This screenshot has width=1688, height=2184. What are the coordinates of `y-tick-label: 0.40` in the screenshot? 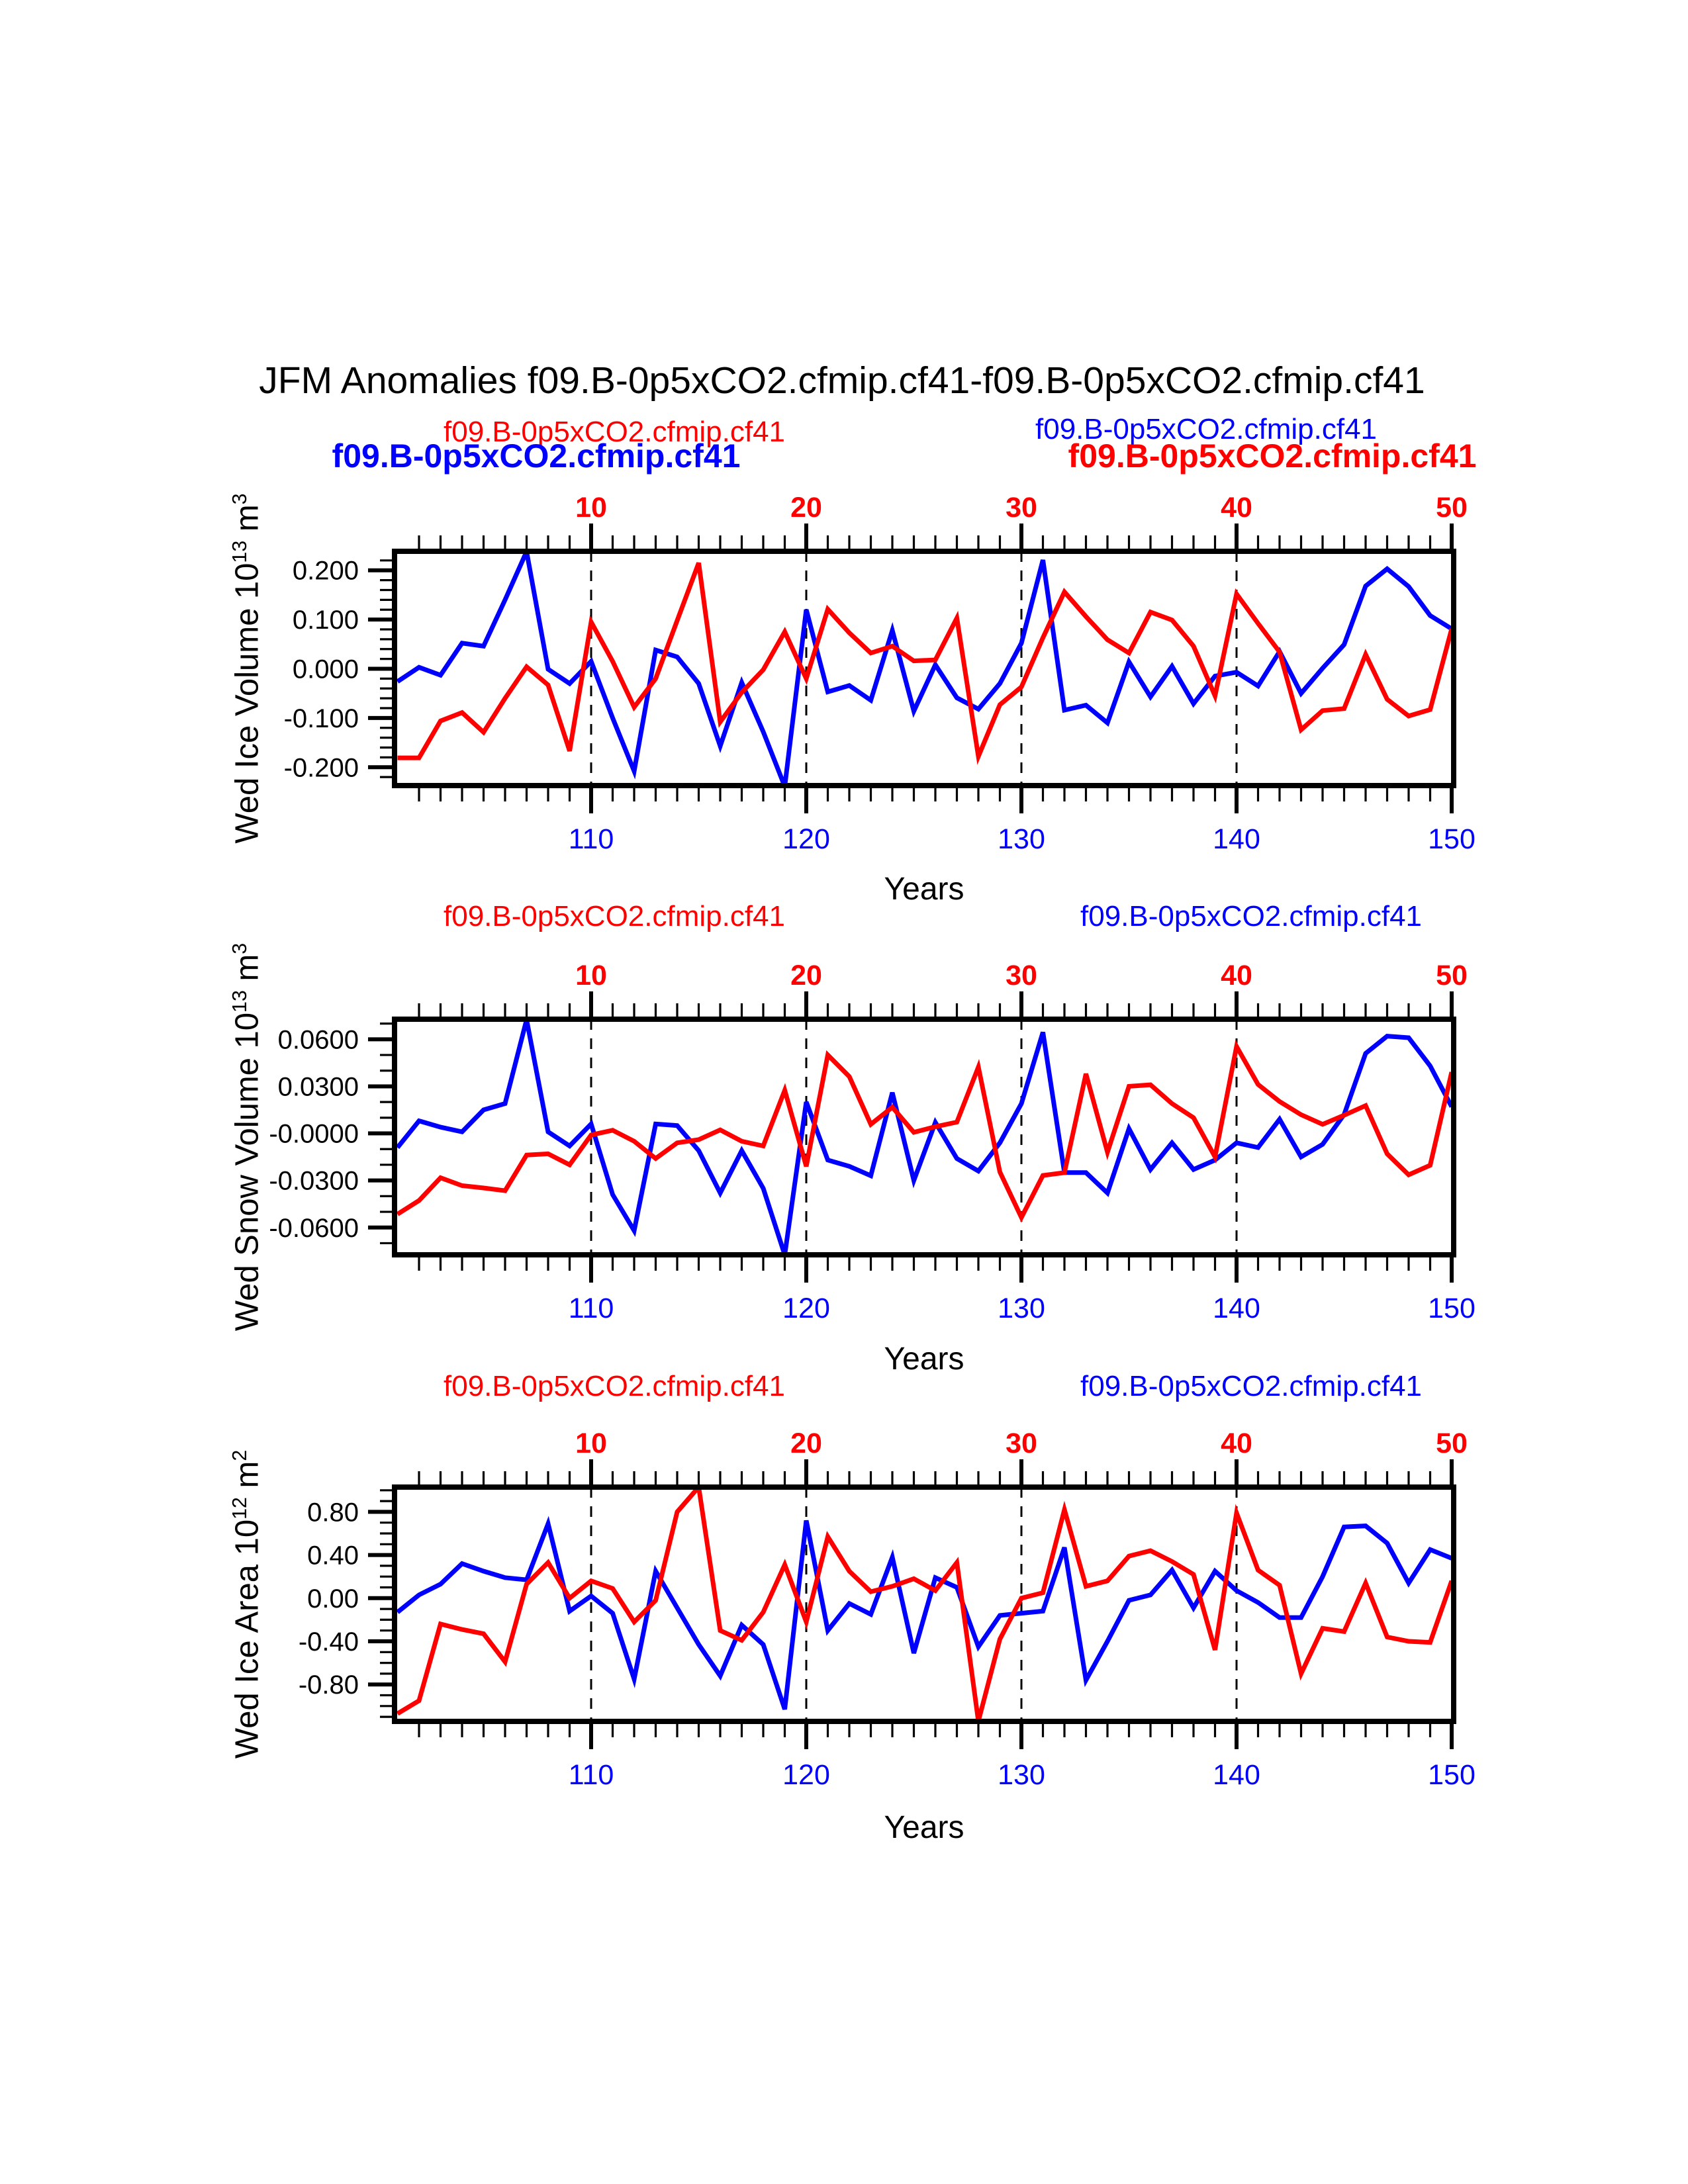 It's located at (333, 1555).